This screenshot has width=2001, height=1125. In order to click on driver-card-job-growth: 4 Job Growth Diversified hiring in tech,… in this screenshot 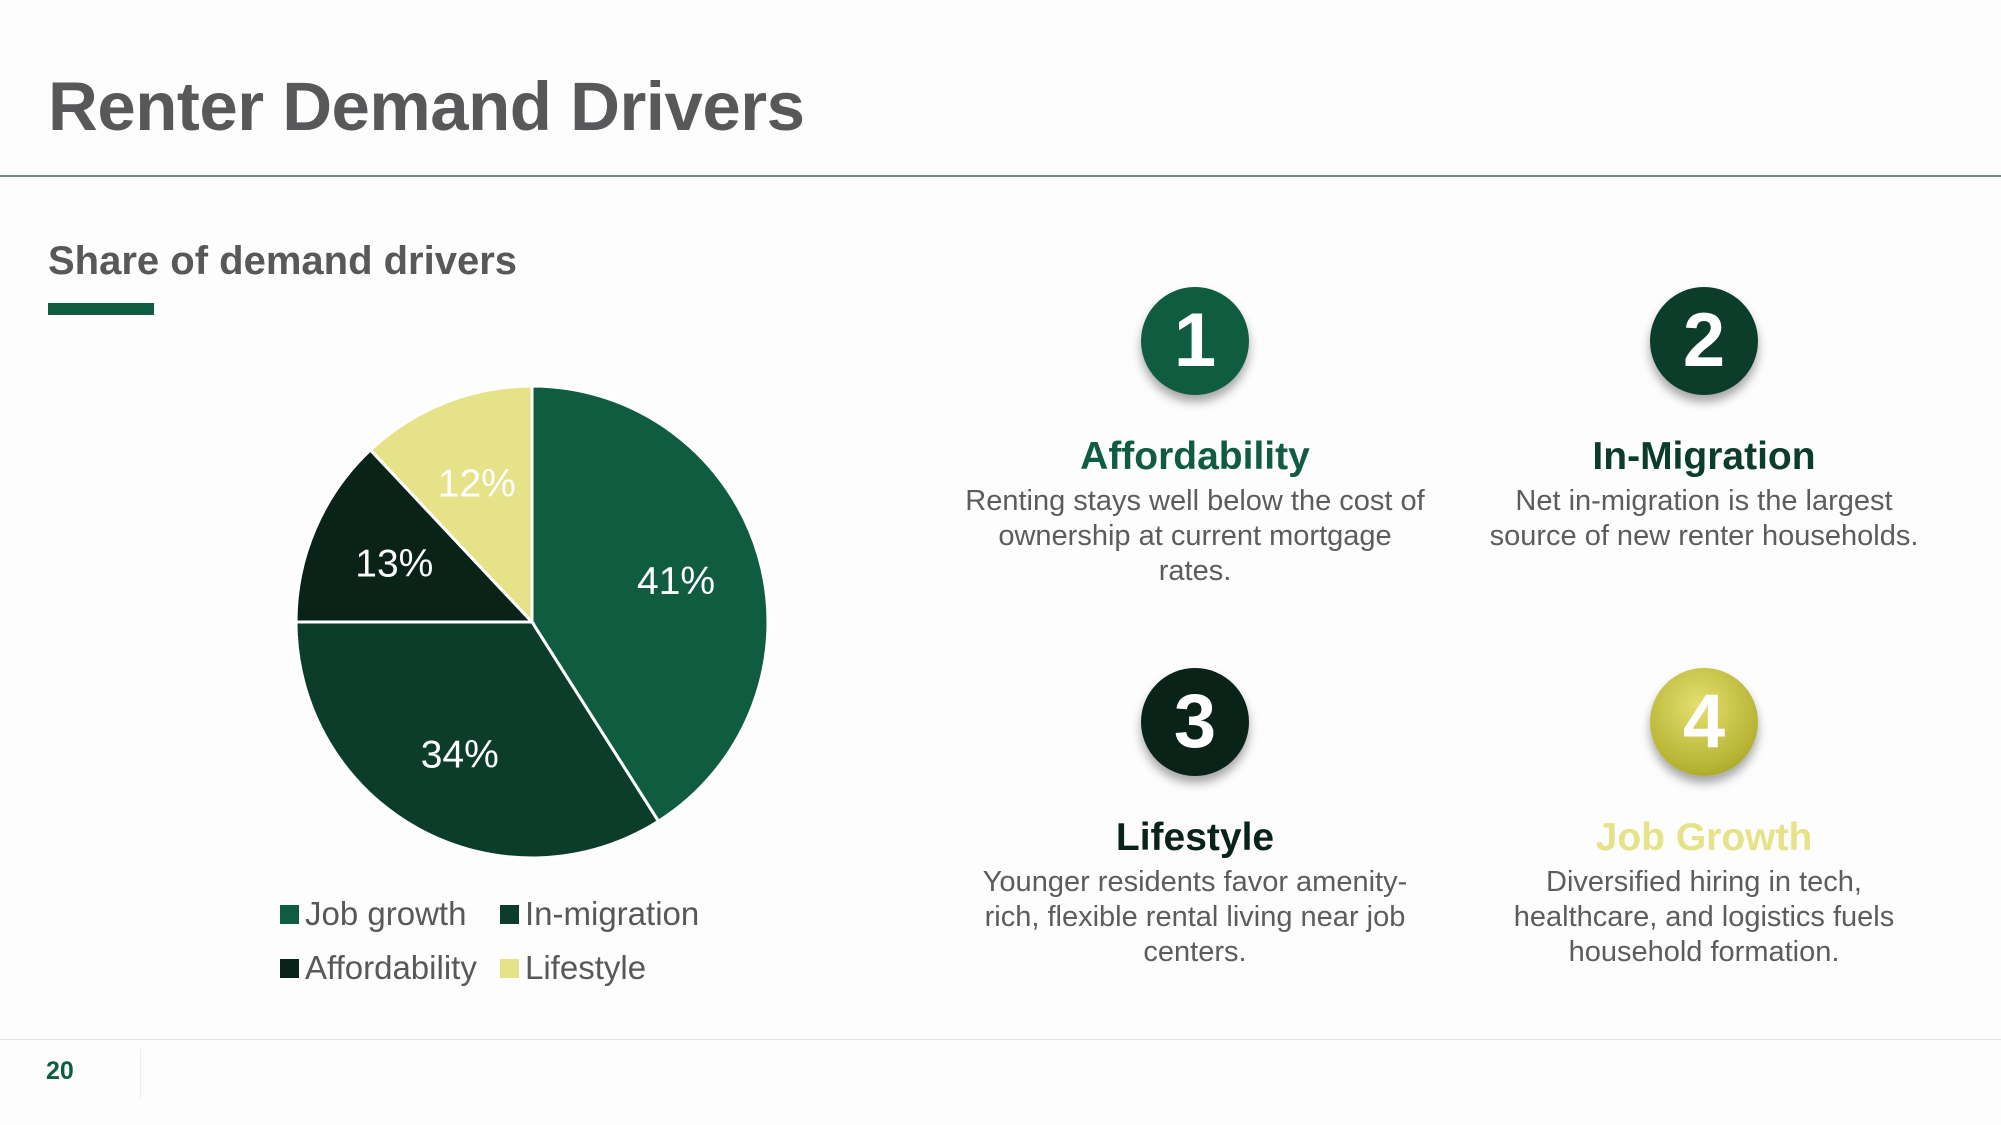, I will do `click(1704, 819)`.